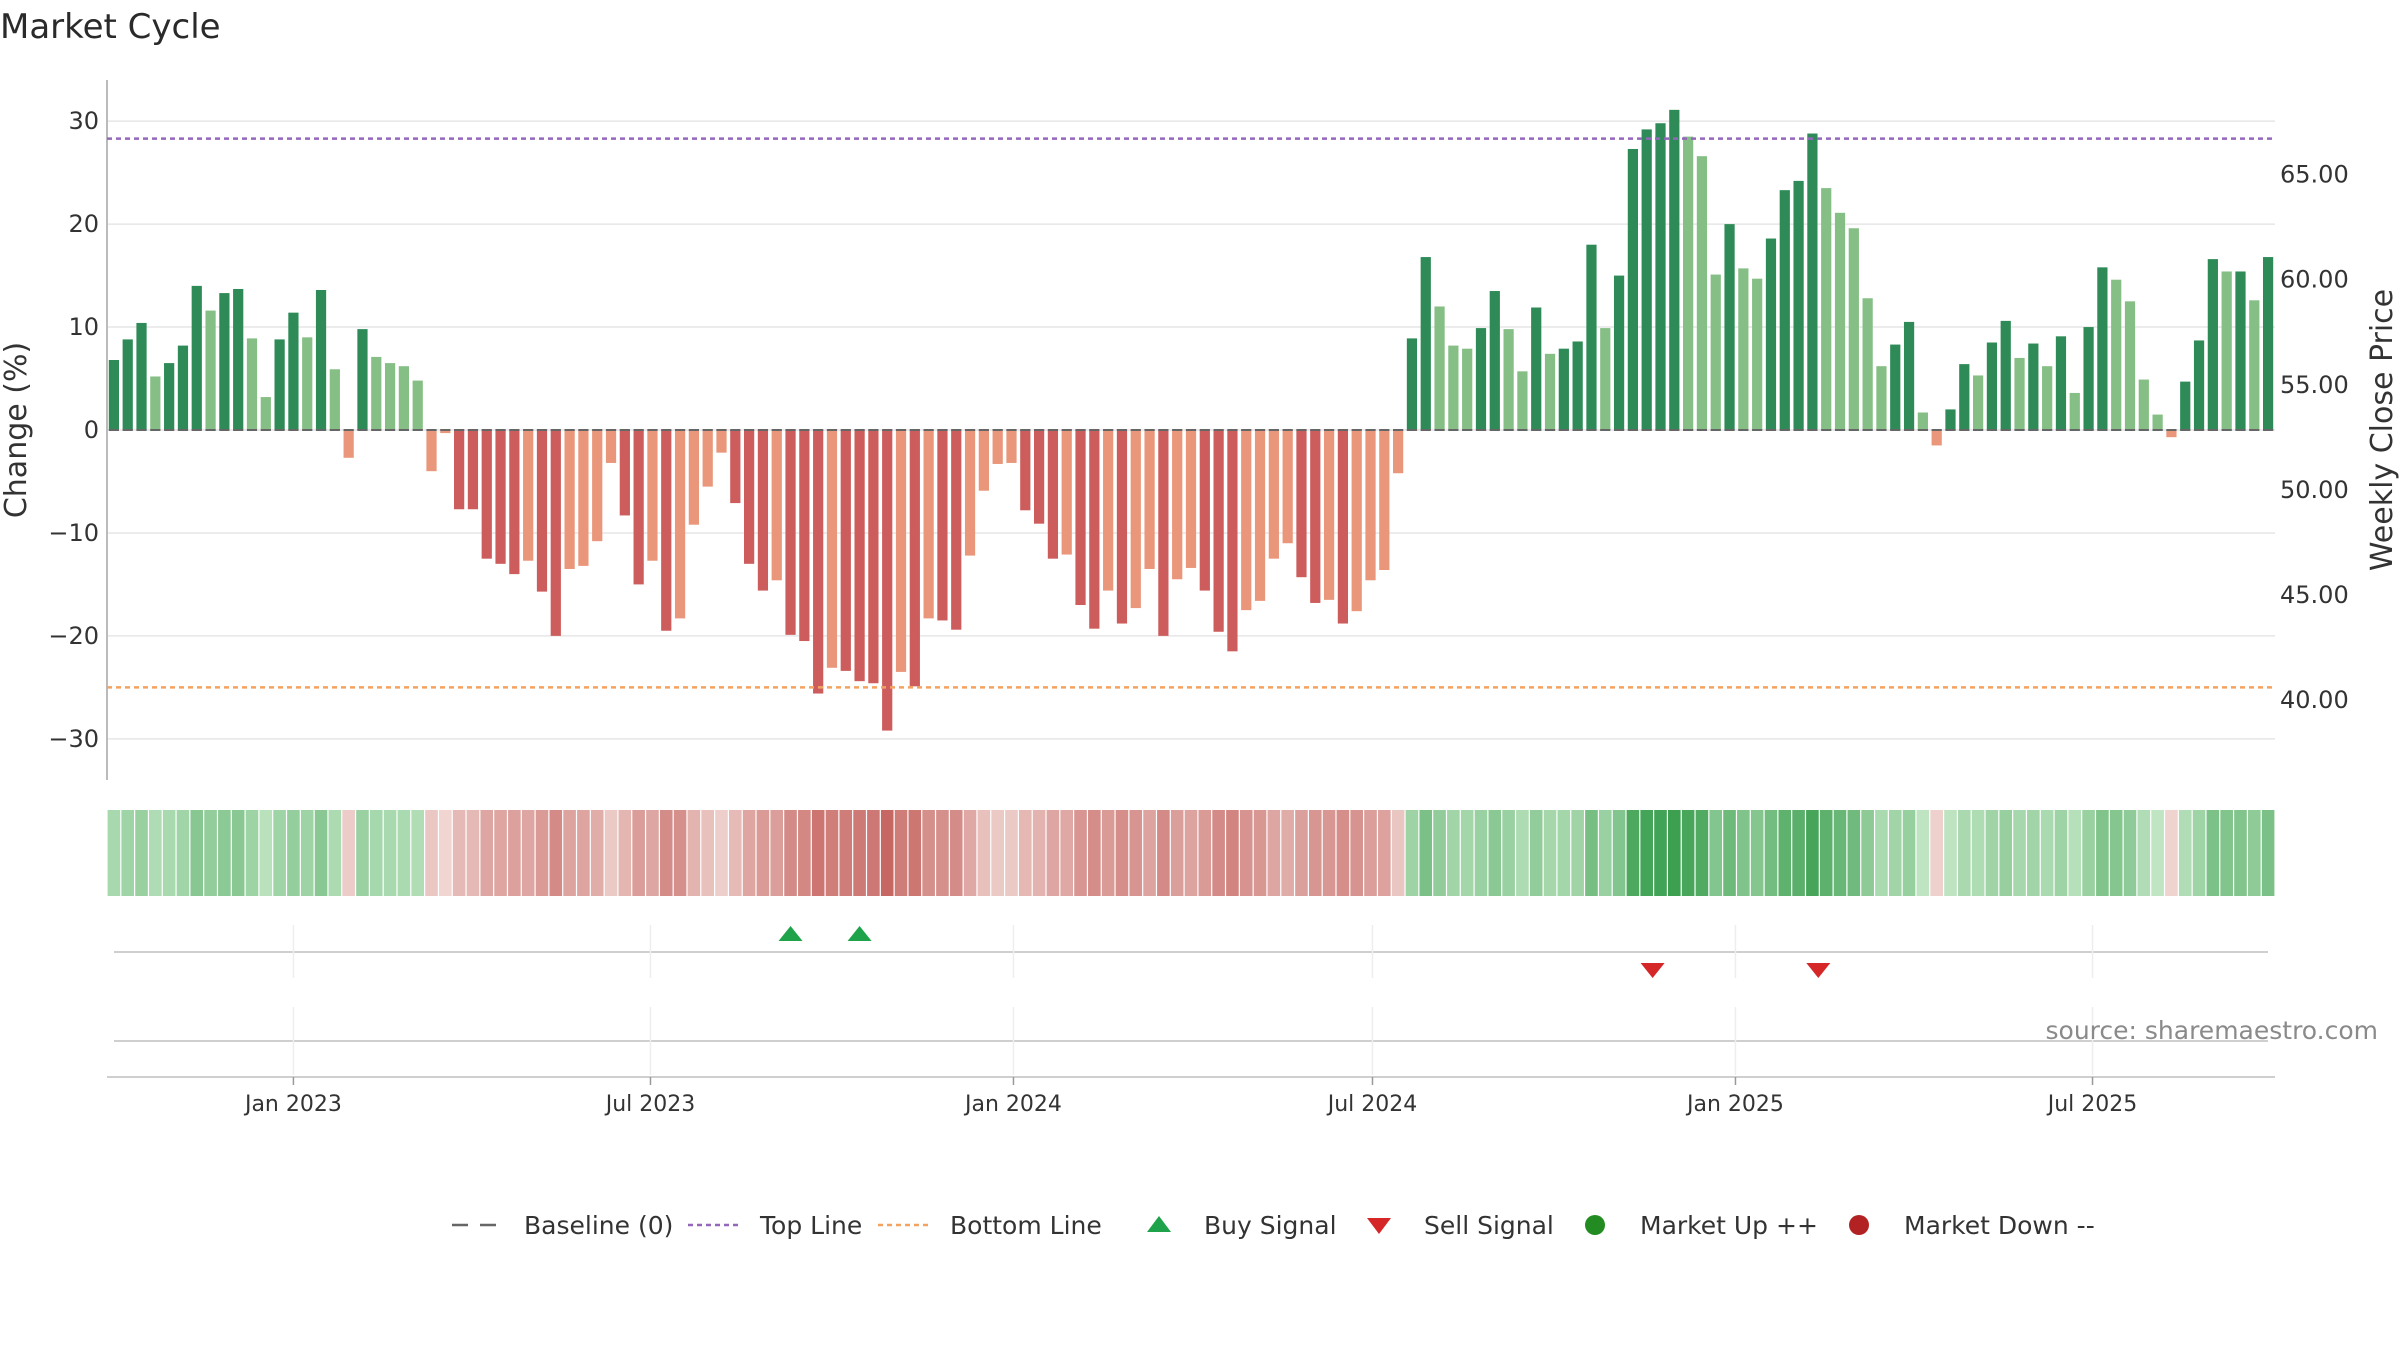 The height and width of the screenshot is (1350, 2400). I want to click on signal-grid, so click(1193, 951).